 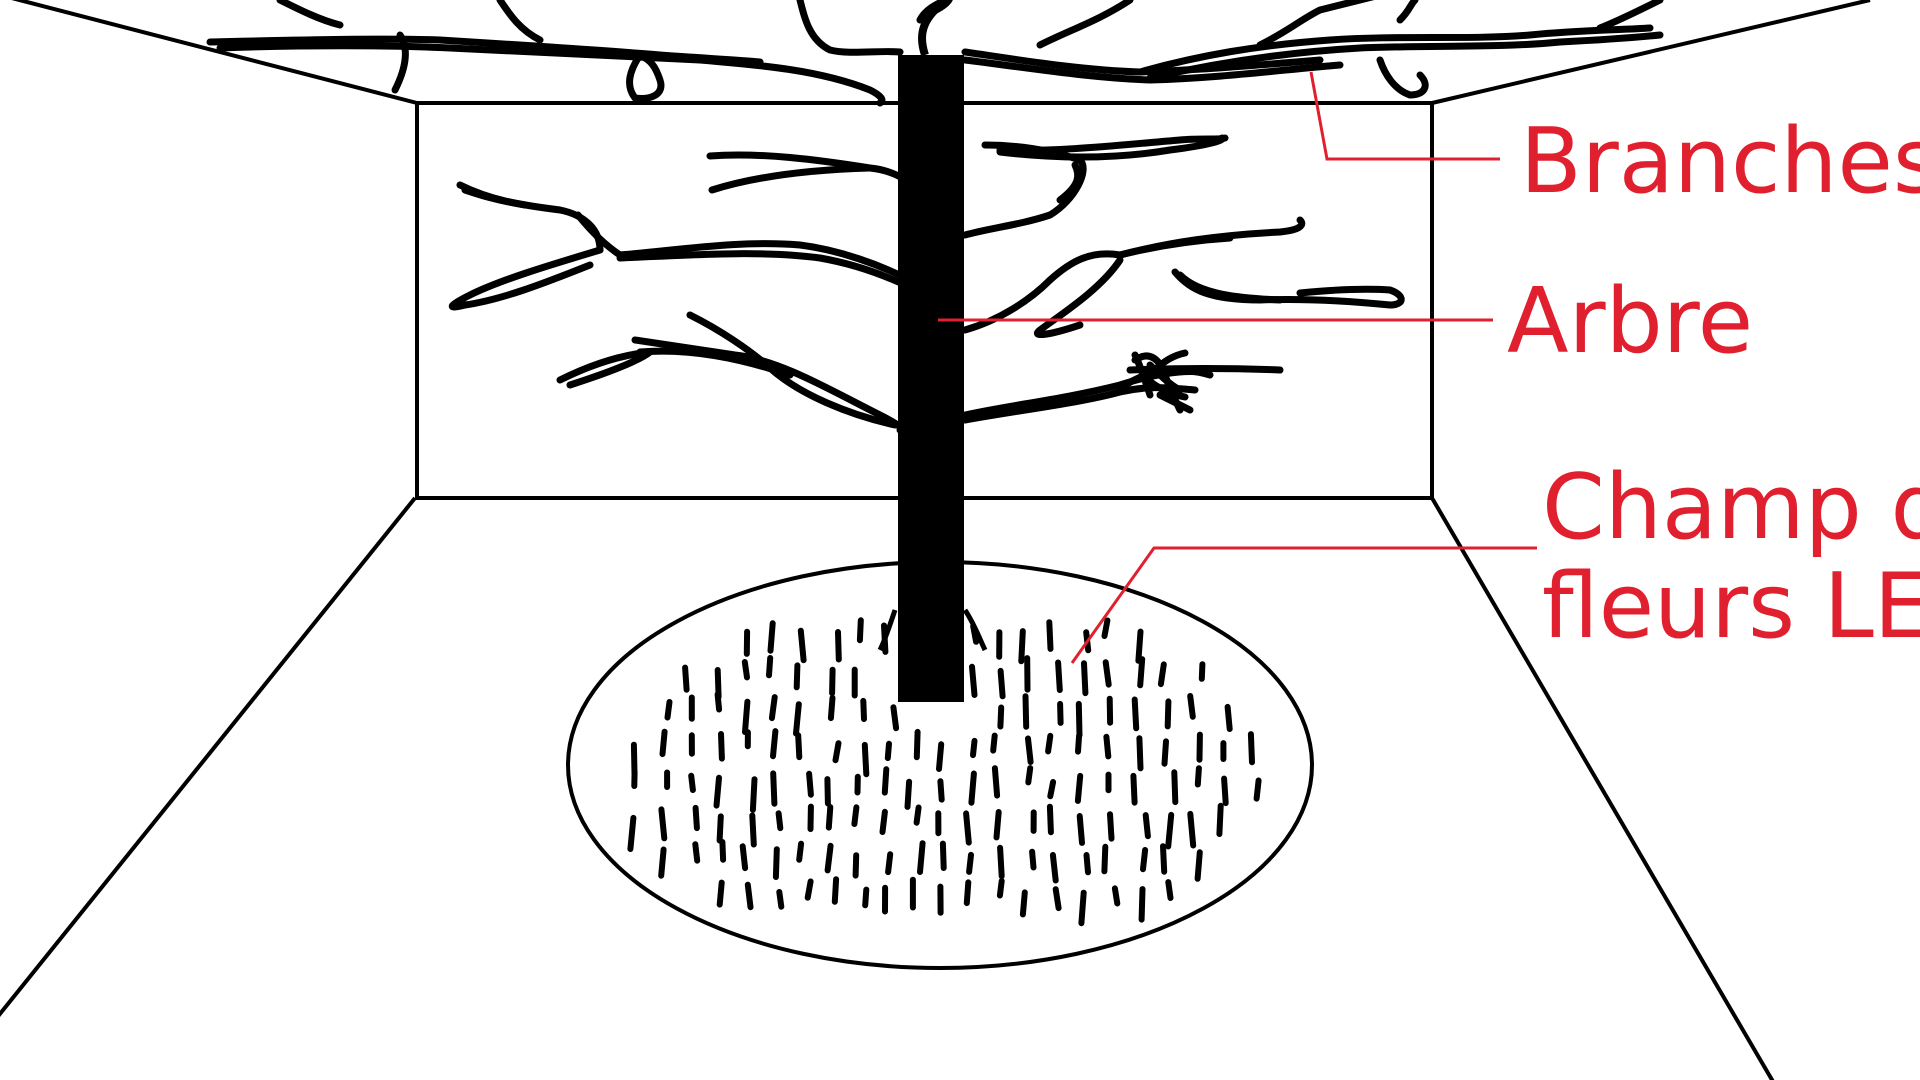 What do you see at coordinates (208, 756) in the screenshot?
I see `floor-edge-left` at bounding box center [208, 756].